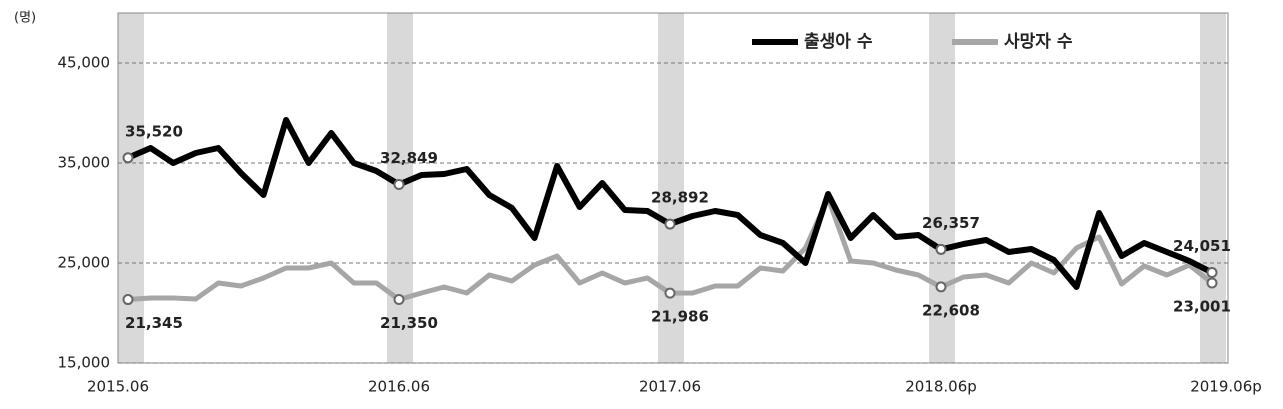  I want to click on legend-label: 사망자 수, so click(1038, 42).